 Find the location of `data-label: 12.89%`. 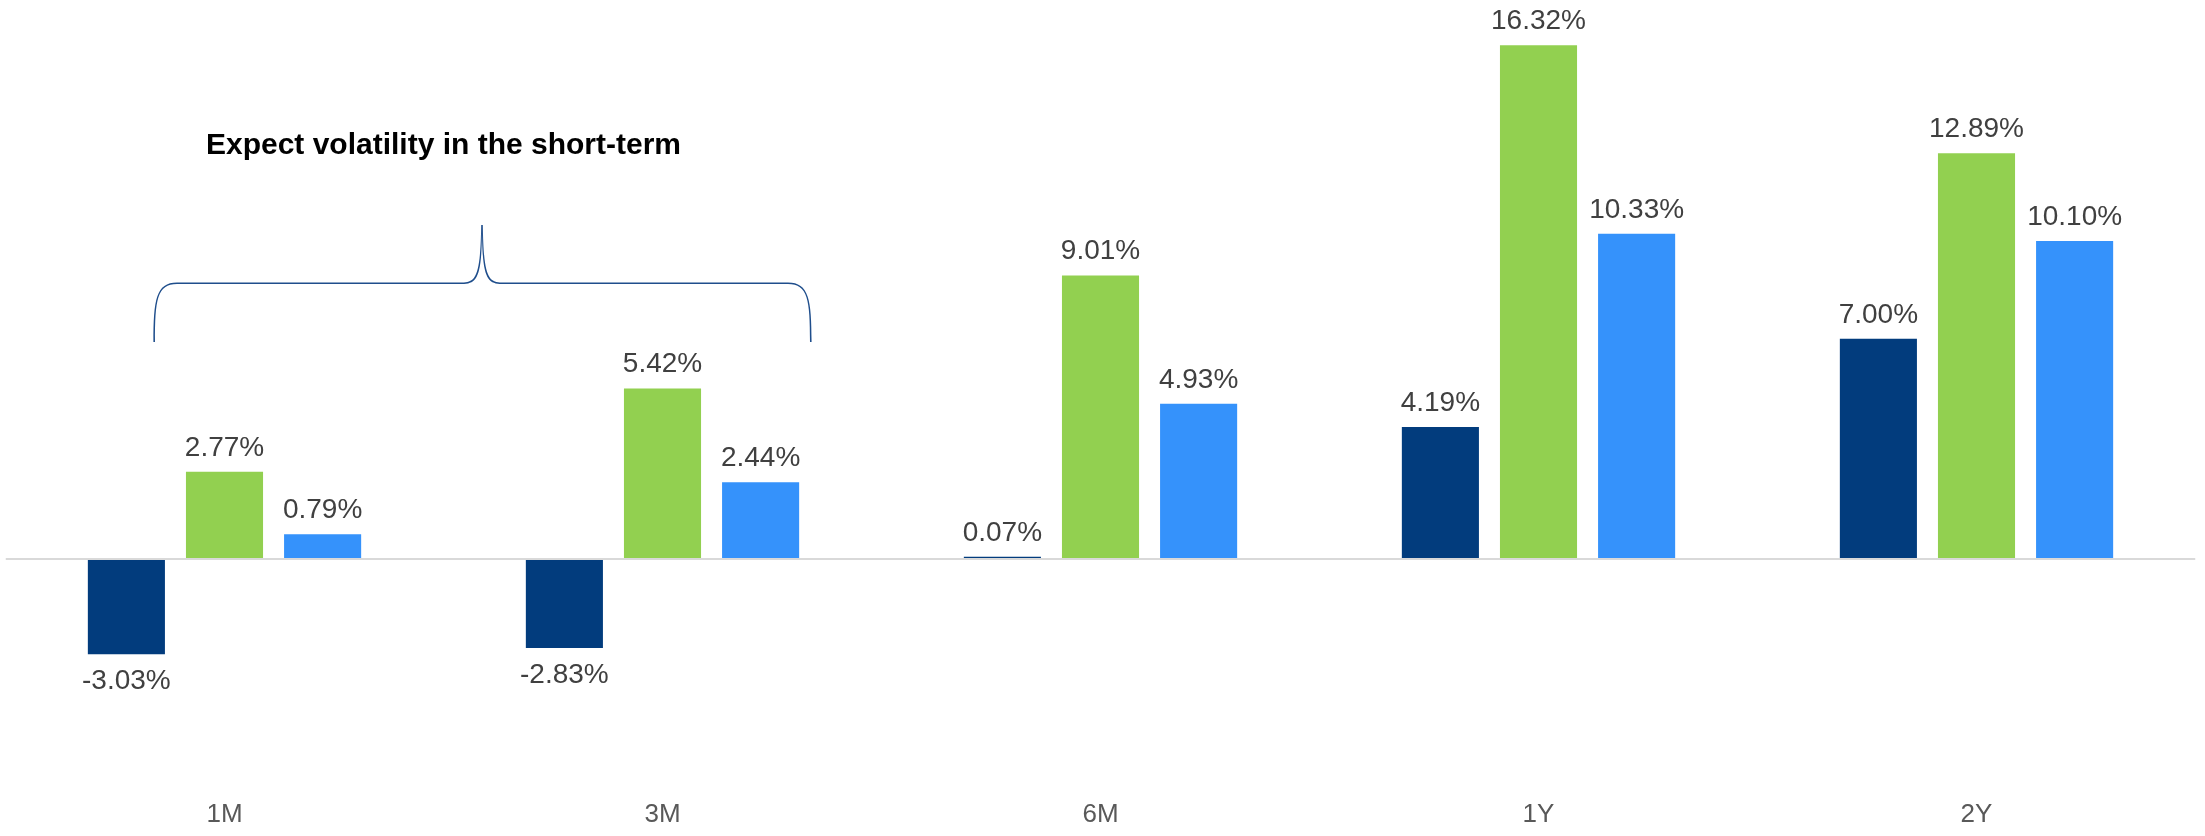

data-label: 12.89% is located at coordinates (1976, 128).